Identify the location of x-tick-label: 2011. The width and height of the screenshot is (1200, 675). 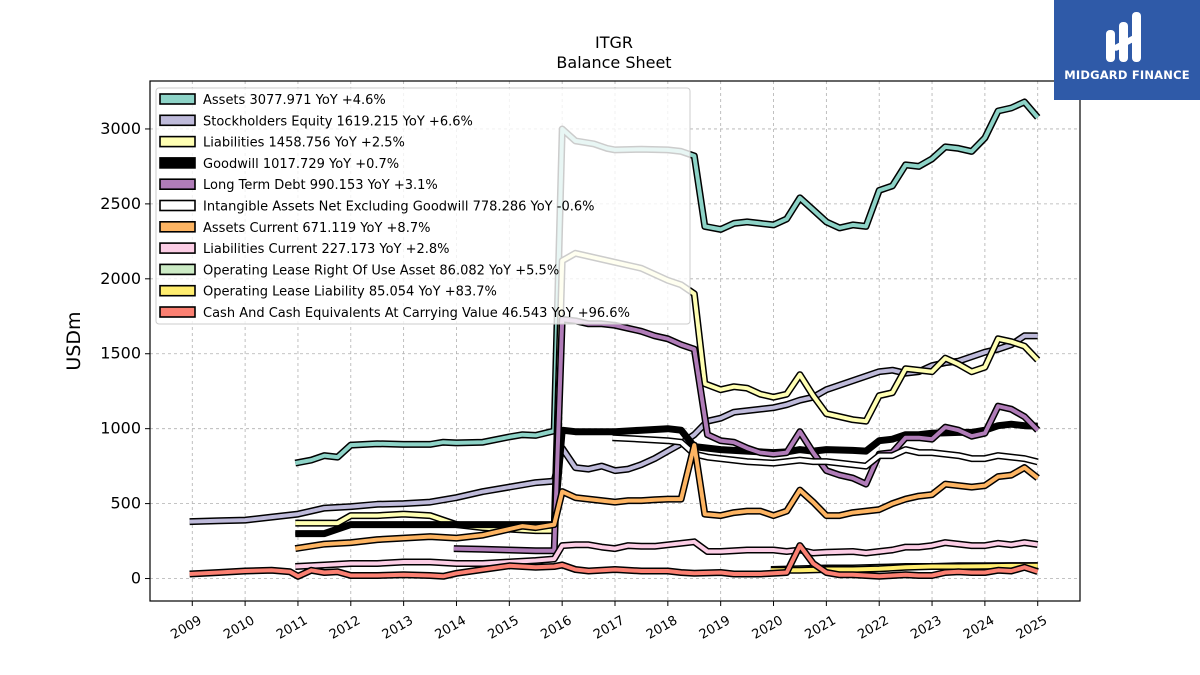
(292, 628).